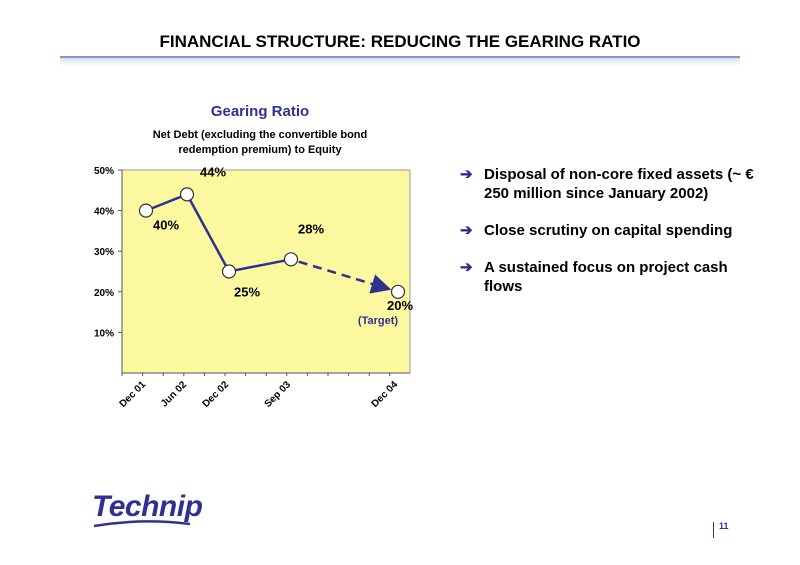 The image size is (800, 565). What do you see at coordinates (213, 171) in the screenshot?
I see `data-label: 44%` at bounding box center [213, 171].